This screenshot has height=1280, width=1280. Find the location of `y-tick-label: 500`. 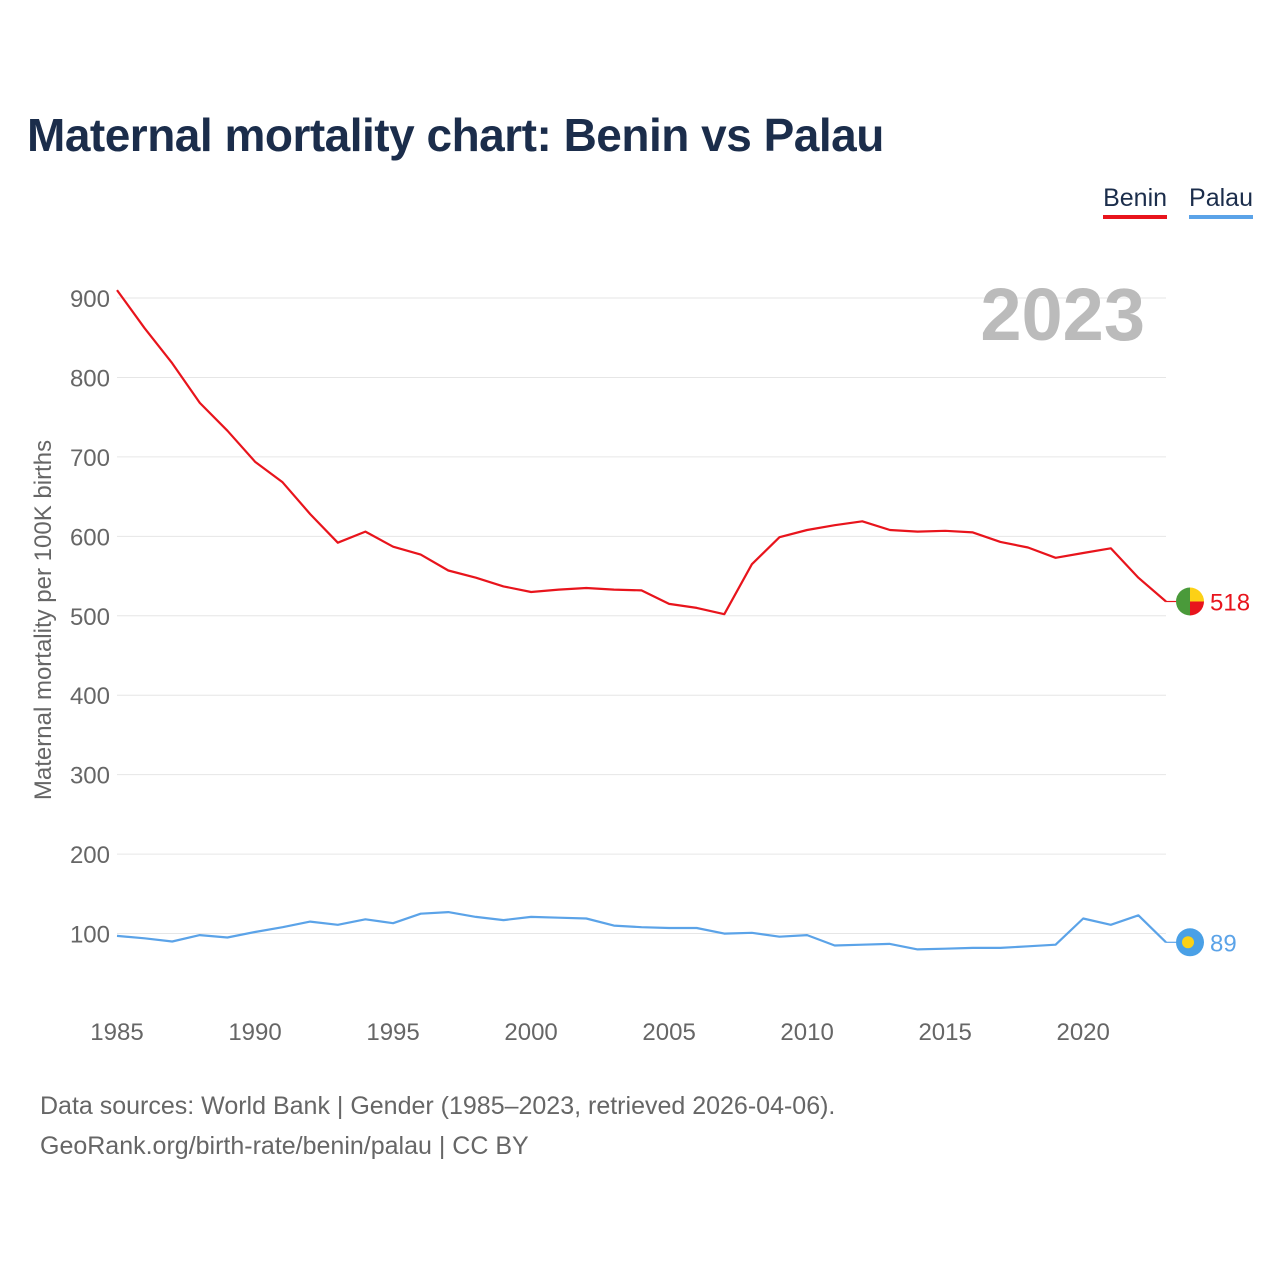

y-tick-label: 500 is located at coordinates (90, 617).